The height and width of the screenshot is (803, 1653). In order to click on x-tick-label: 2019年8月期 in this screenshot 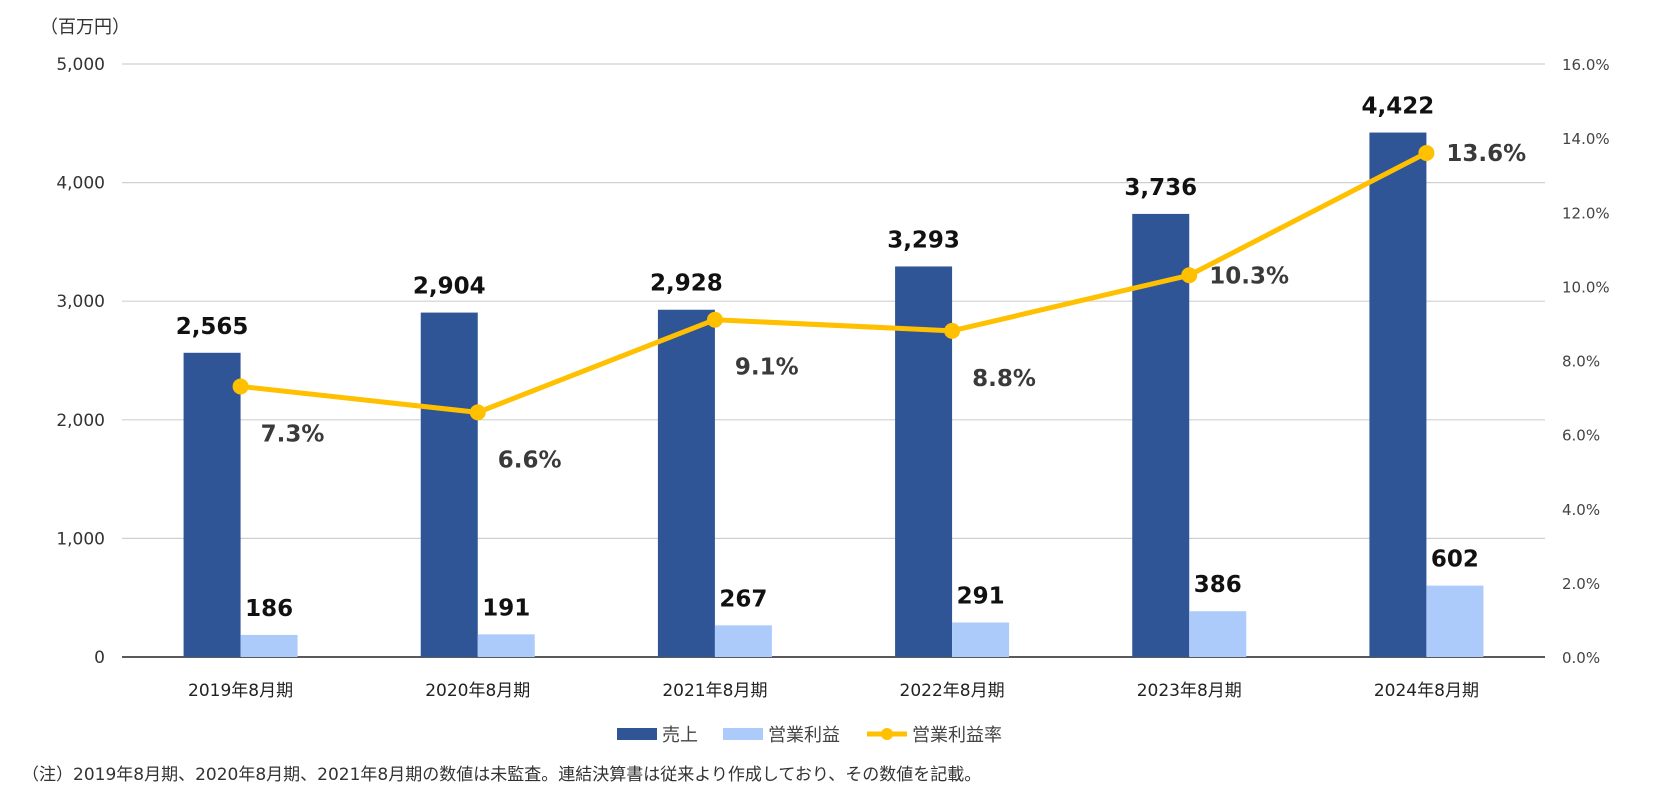, I will do `click(240, 691)`.